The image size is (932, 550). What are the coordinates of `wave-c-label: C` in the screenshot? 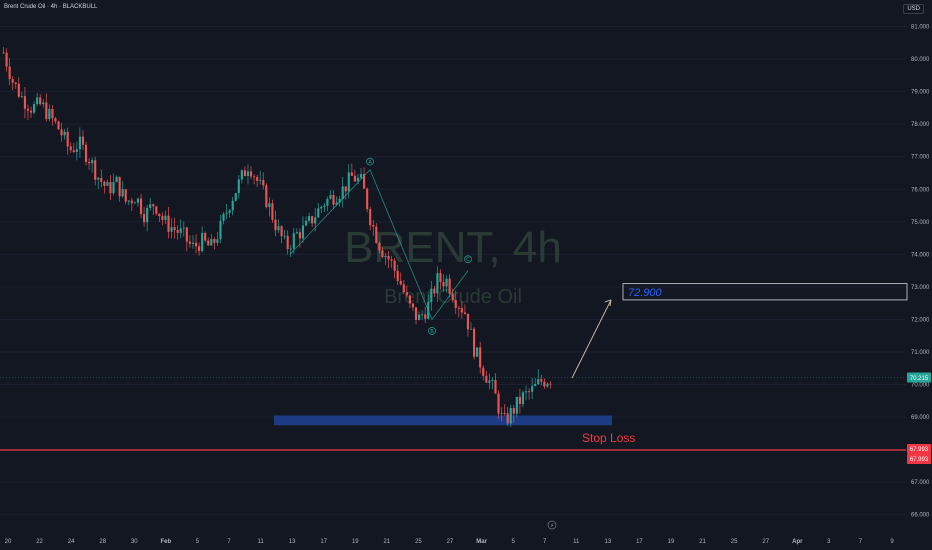 It's located at (468, 260).